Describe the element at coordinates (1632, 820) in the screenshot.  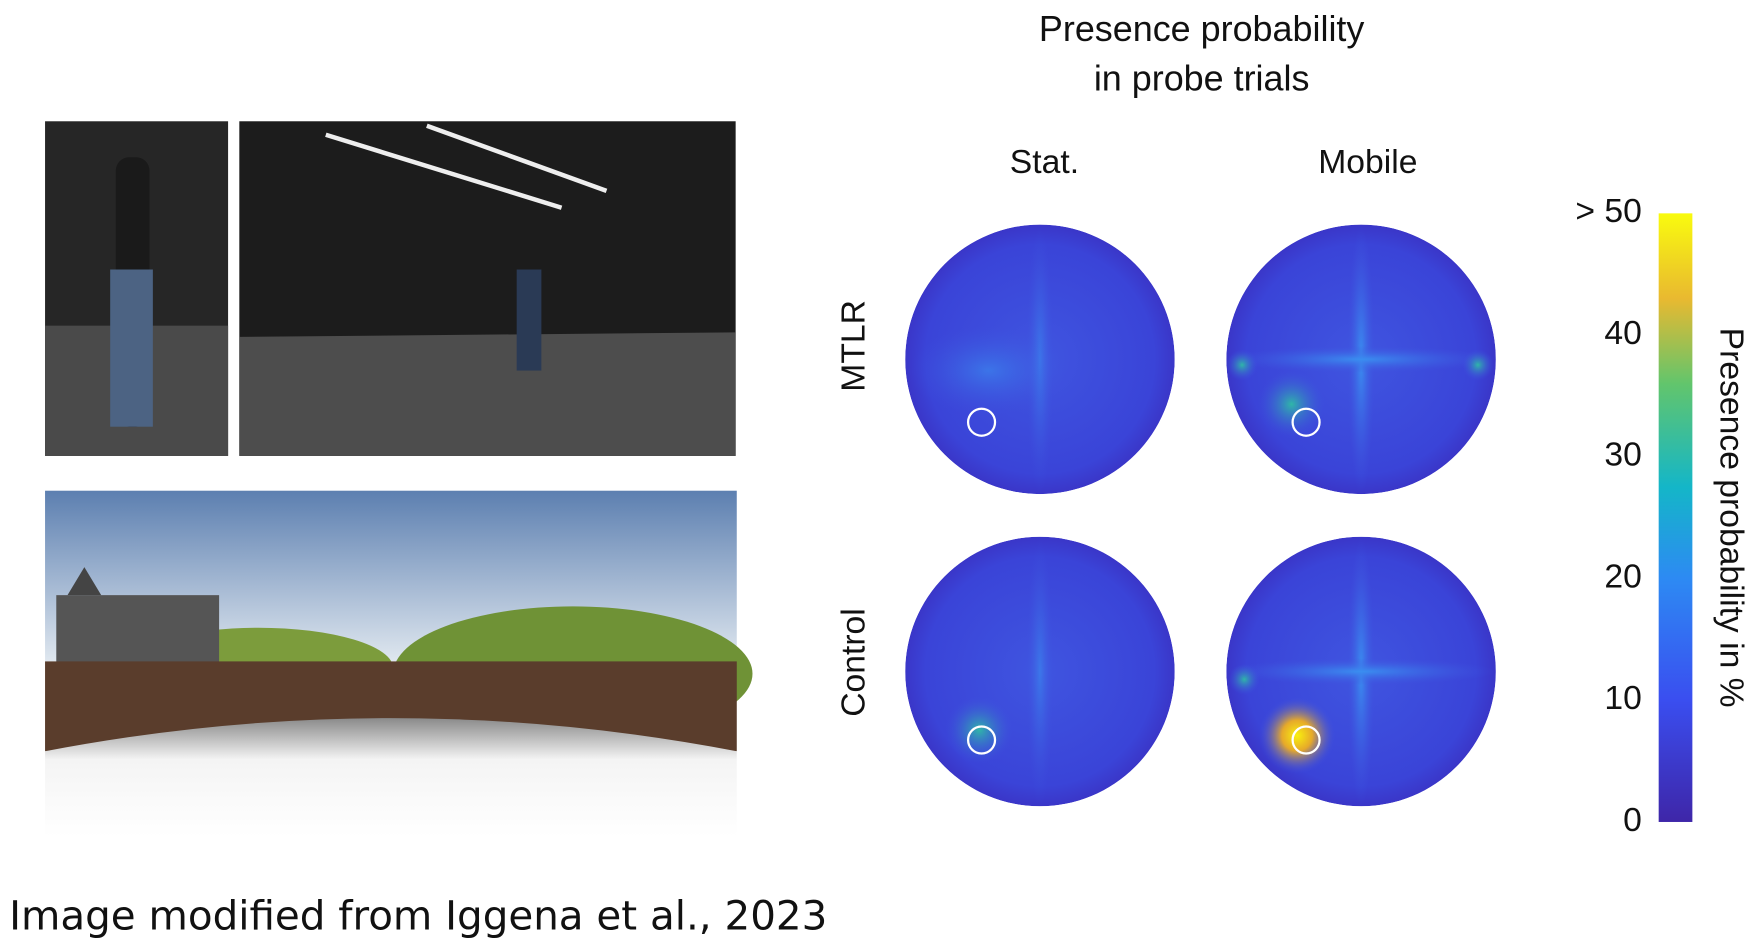
I see `colorbar-tick-label: 0` at that location.